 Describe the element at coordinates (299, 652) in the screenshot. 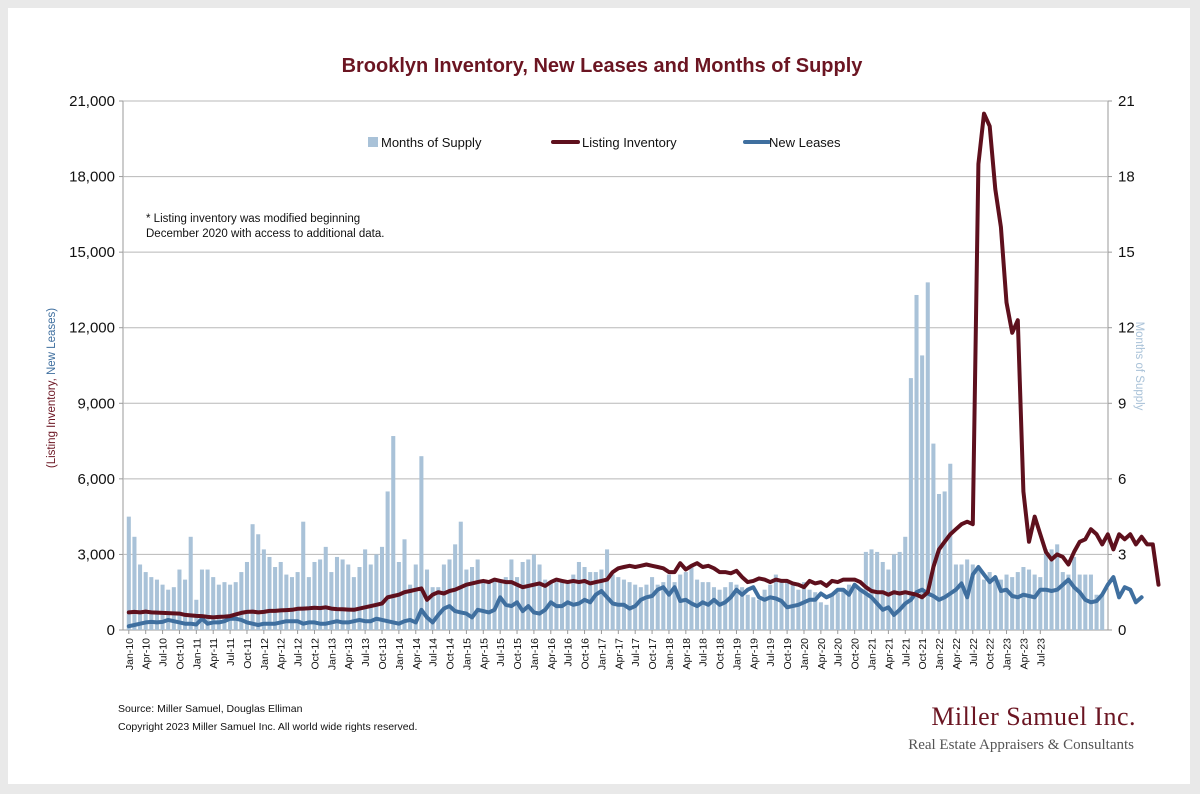

I see `x-tick-label: Jul-12` at that location.